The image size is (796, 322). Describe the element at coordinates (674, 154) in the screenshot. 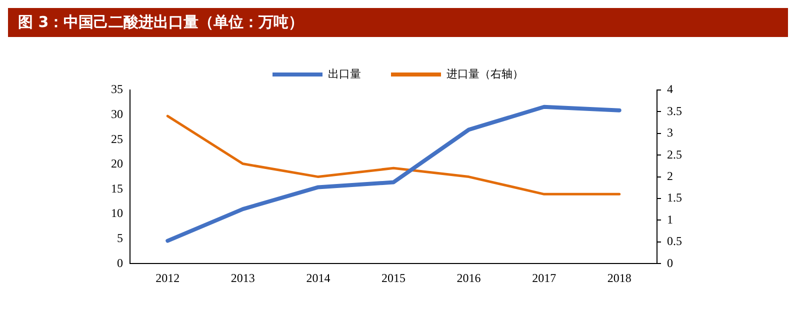

I see `y2-tick-label: 2.5` at that location.